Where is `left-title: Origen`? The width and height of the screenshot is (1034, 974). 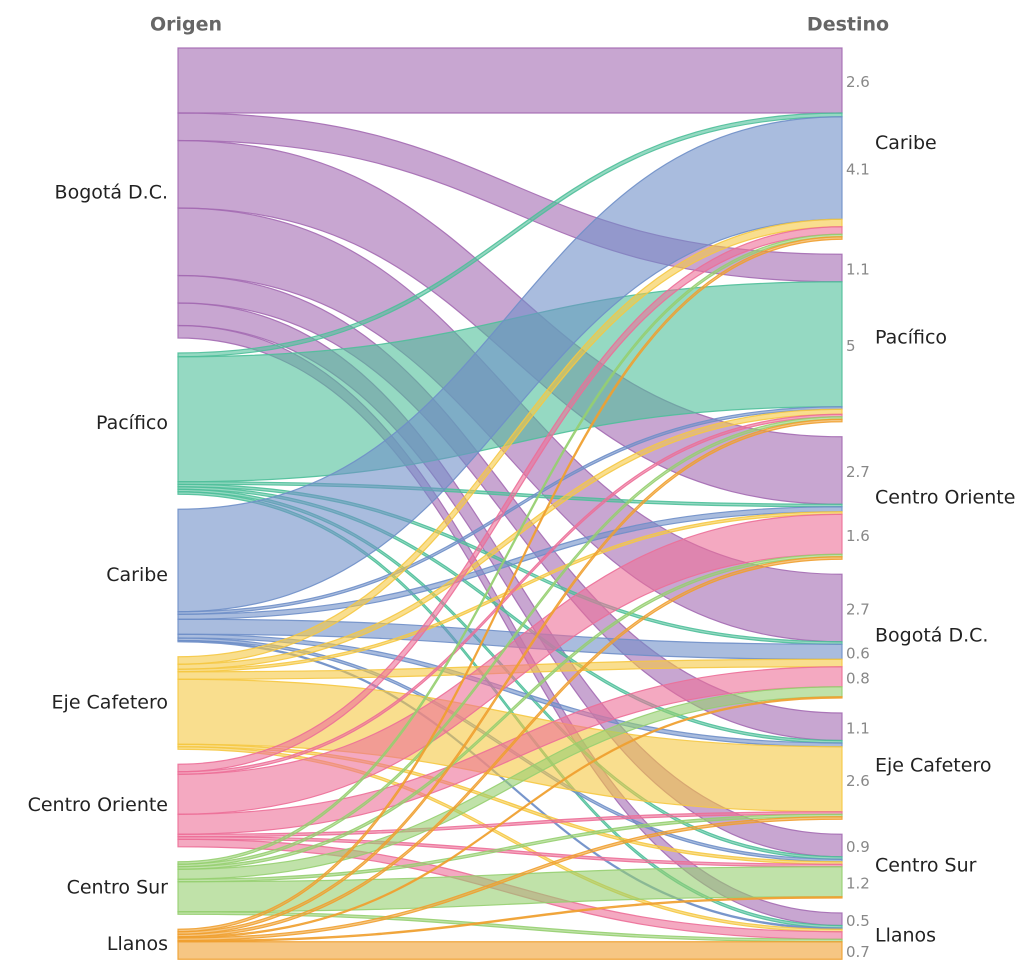
left-title: Origen is located at coordinates (186, 25).